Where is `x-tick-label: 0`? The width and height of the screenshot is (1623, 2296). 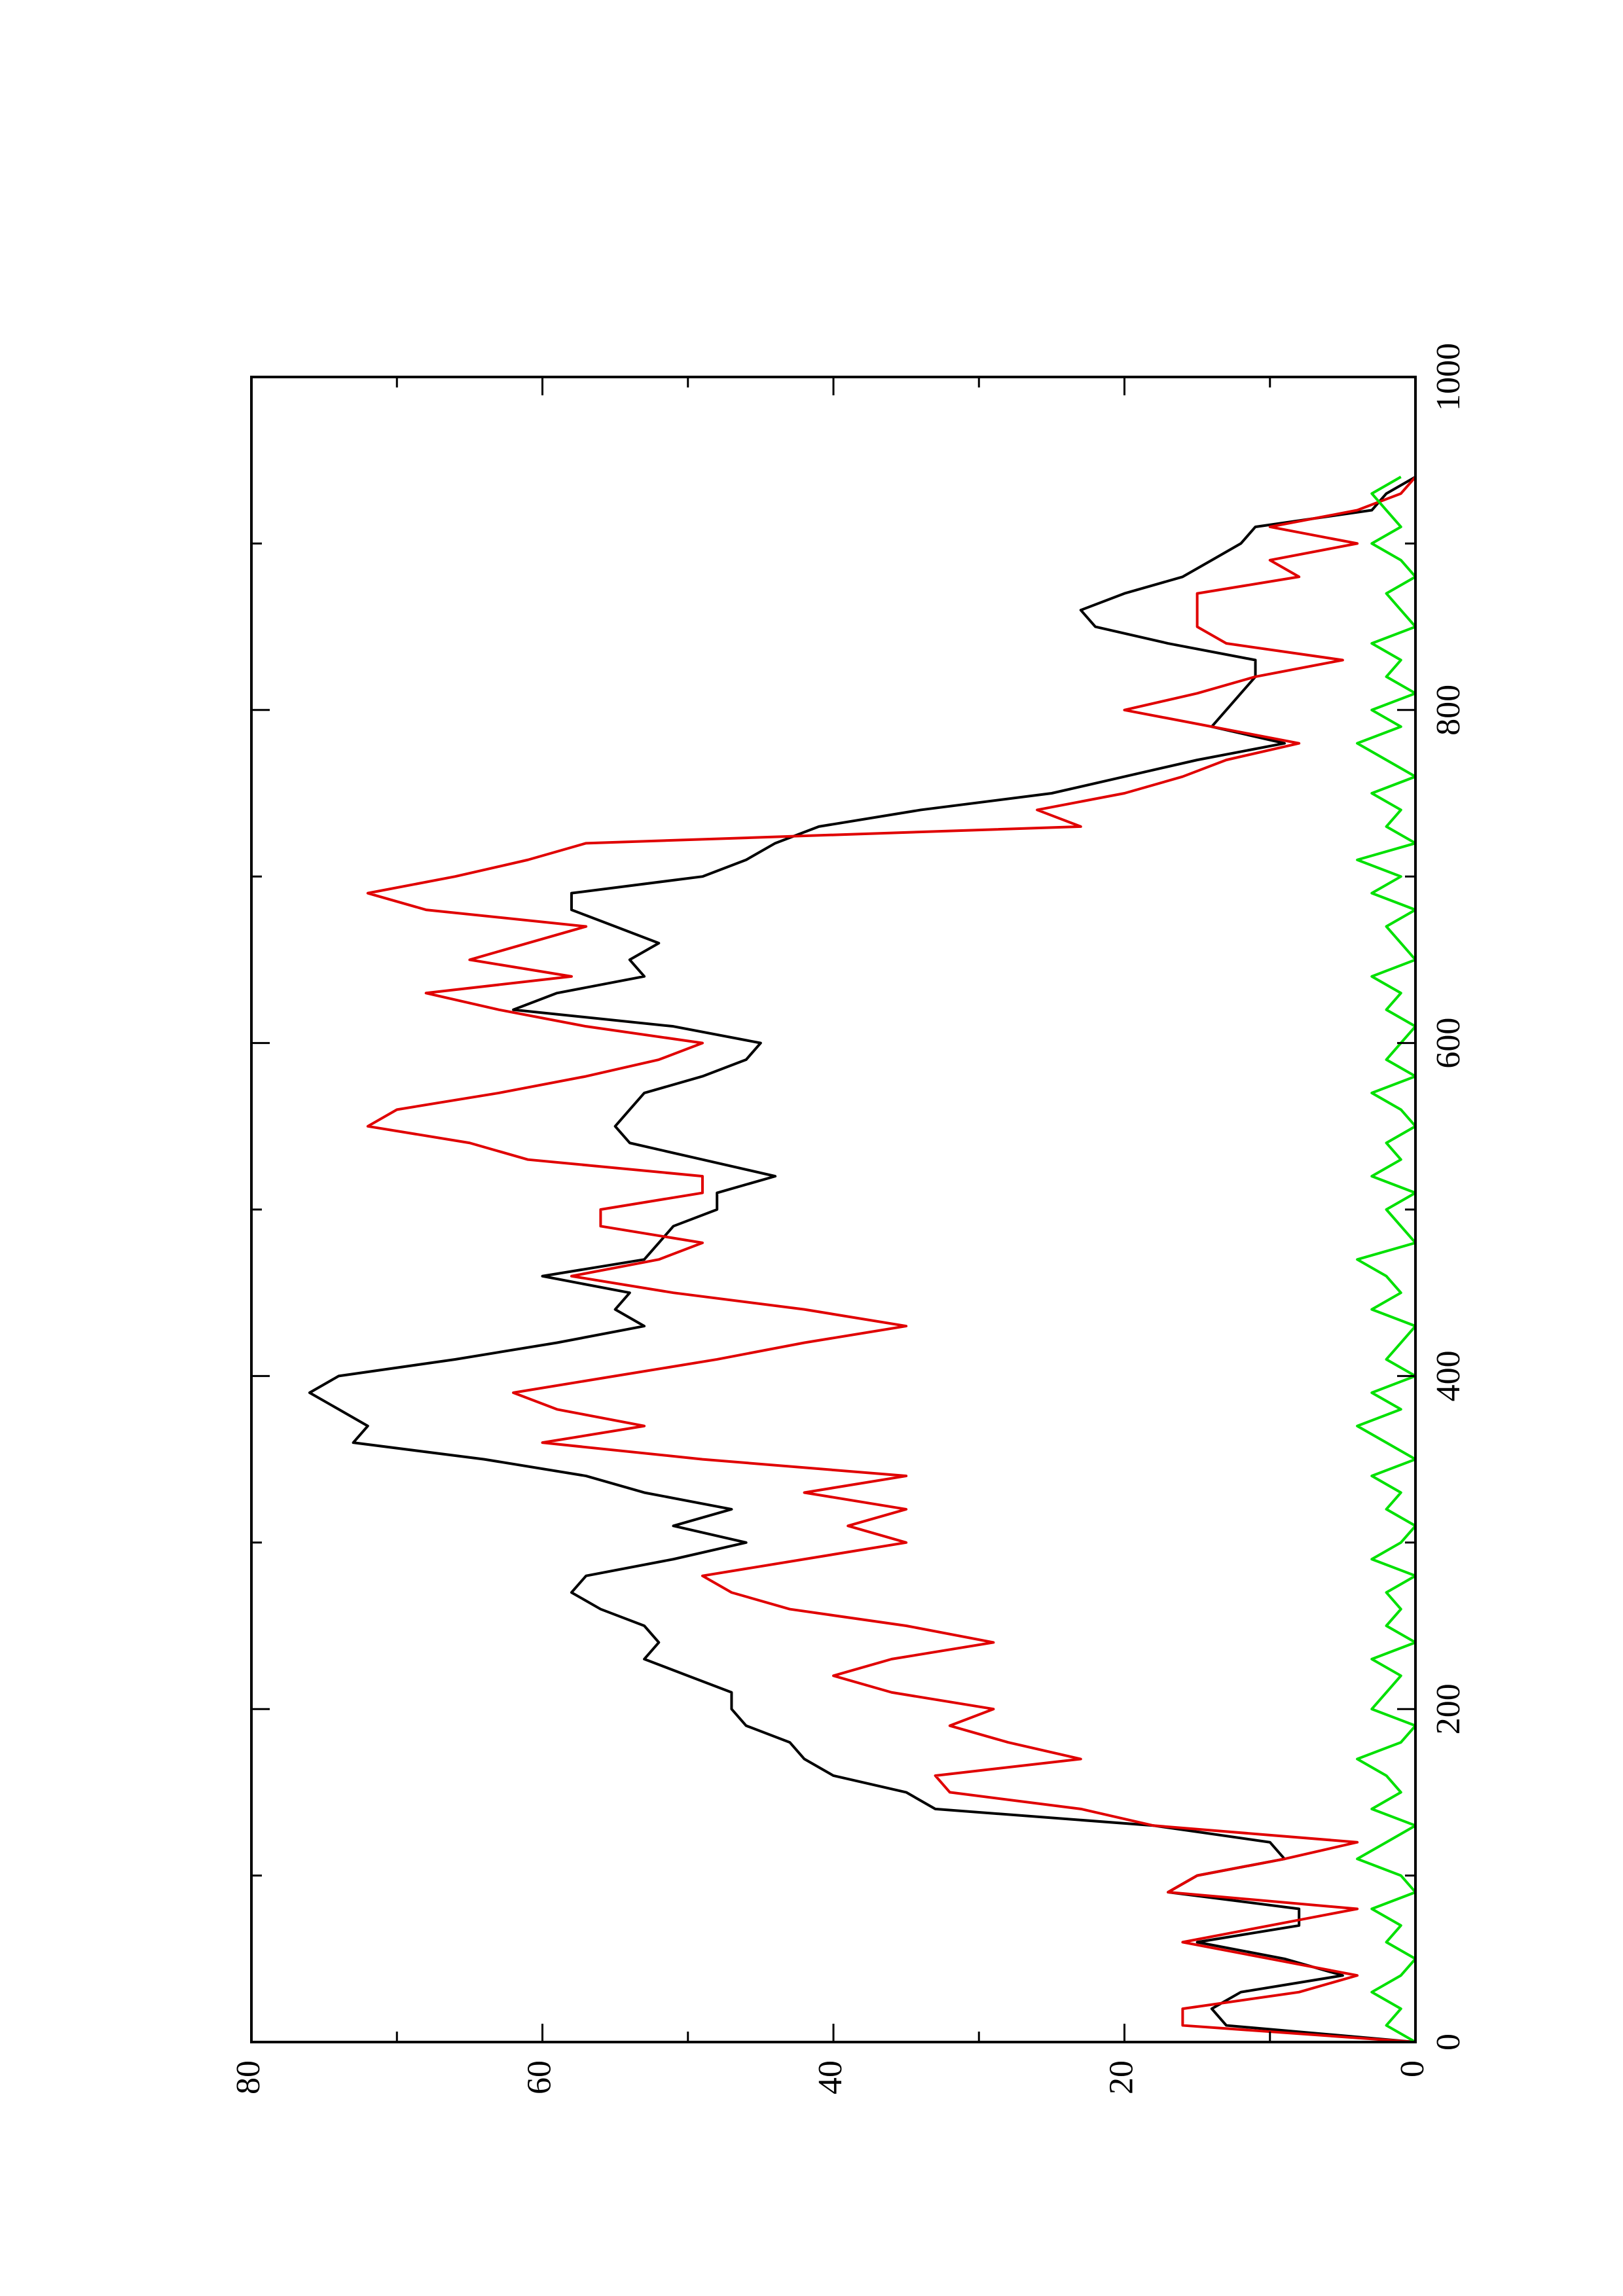 x-tick-label: 0 is located at coordinates (1448, 2042).